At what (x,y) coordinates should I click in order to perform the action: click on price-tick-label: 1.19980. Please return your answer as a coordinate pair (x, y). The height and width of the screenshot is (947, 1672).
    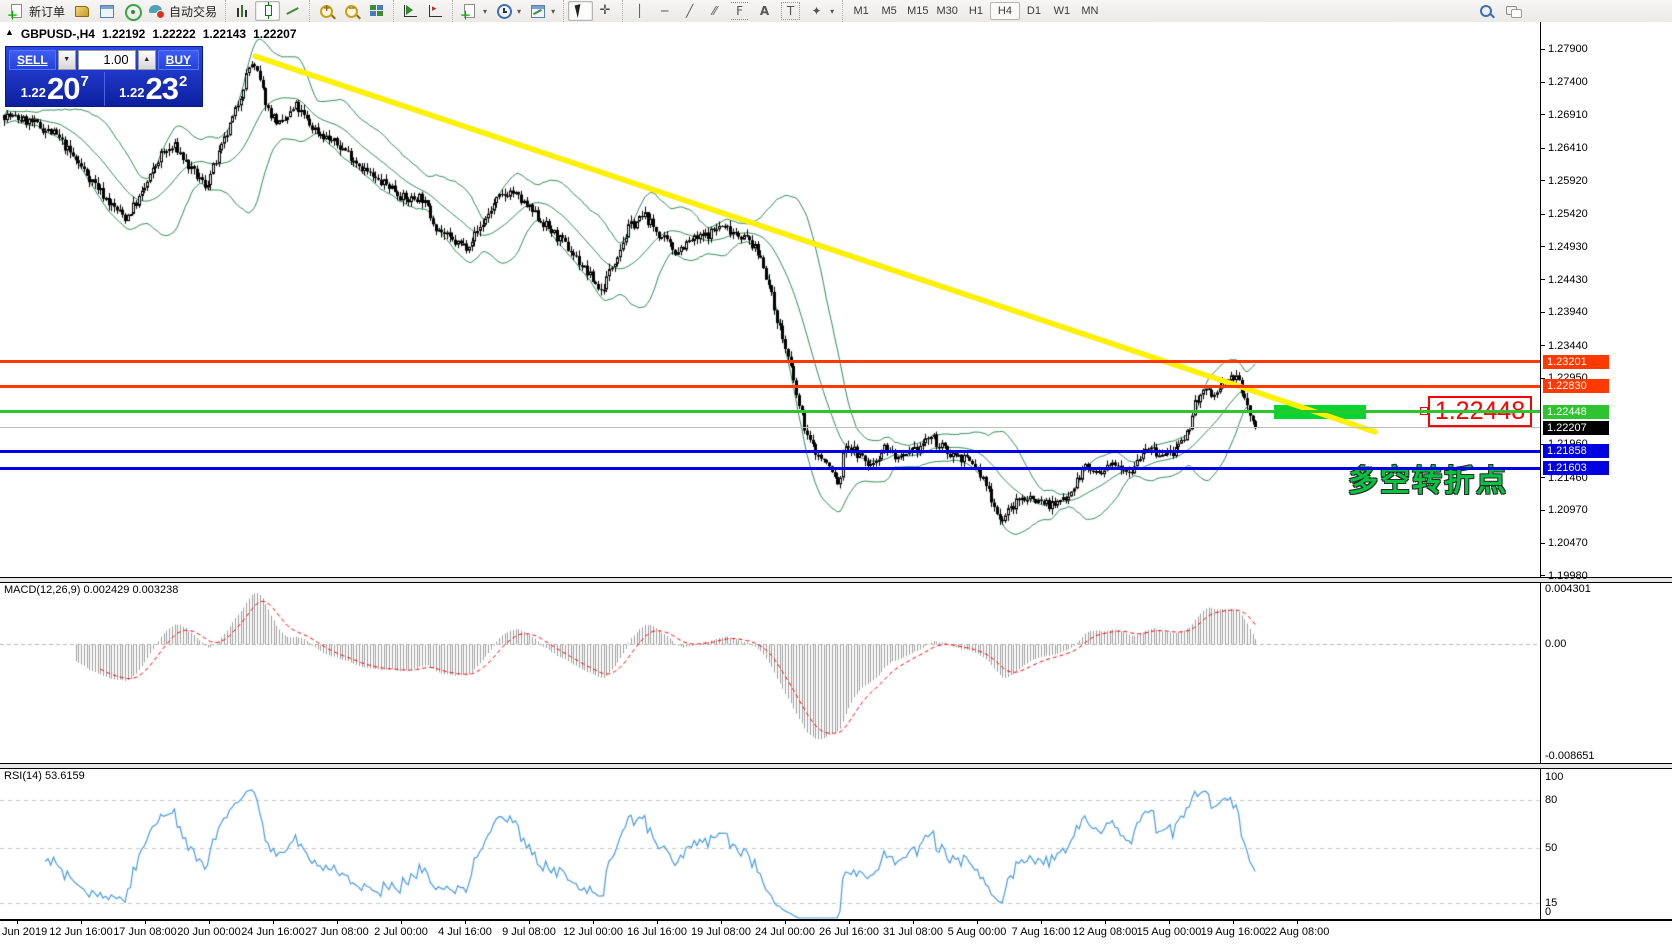
    Looking at the image, I should click on (1568, 575).